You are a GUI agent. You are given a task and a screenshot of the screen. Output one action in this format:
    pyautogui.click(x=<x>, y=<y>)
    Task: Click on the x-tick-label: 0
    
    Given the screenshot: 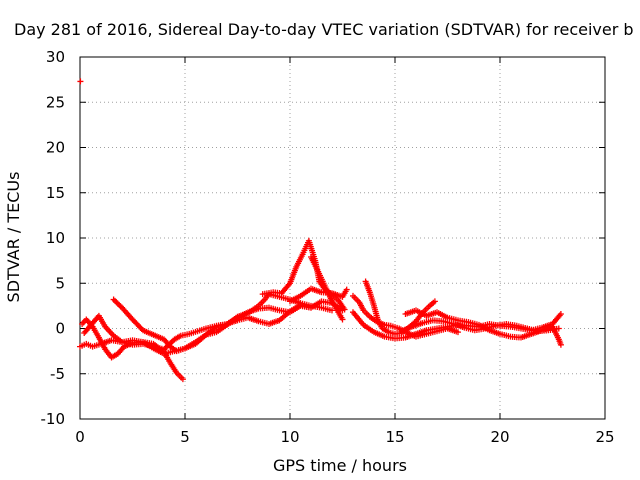 What is the action you would take?
    pyautogui.click(x=80, y=437)
    